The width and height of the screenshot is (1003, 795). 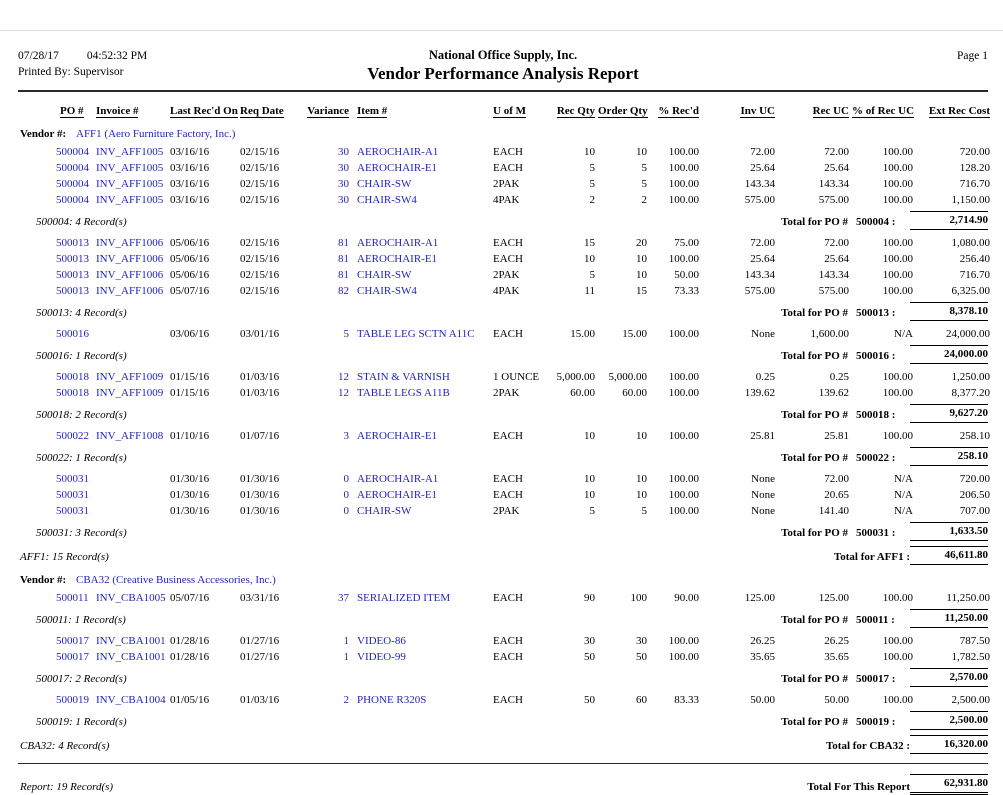 I want to click on cell-variance: 30, so click(x=343, y=200).